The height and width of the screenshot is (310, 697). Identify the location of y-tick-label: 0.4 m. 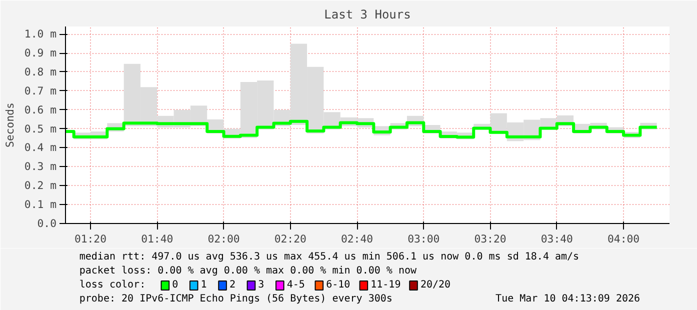
(40, 147).